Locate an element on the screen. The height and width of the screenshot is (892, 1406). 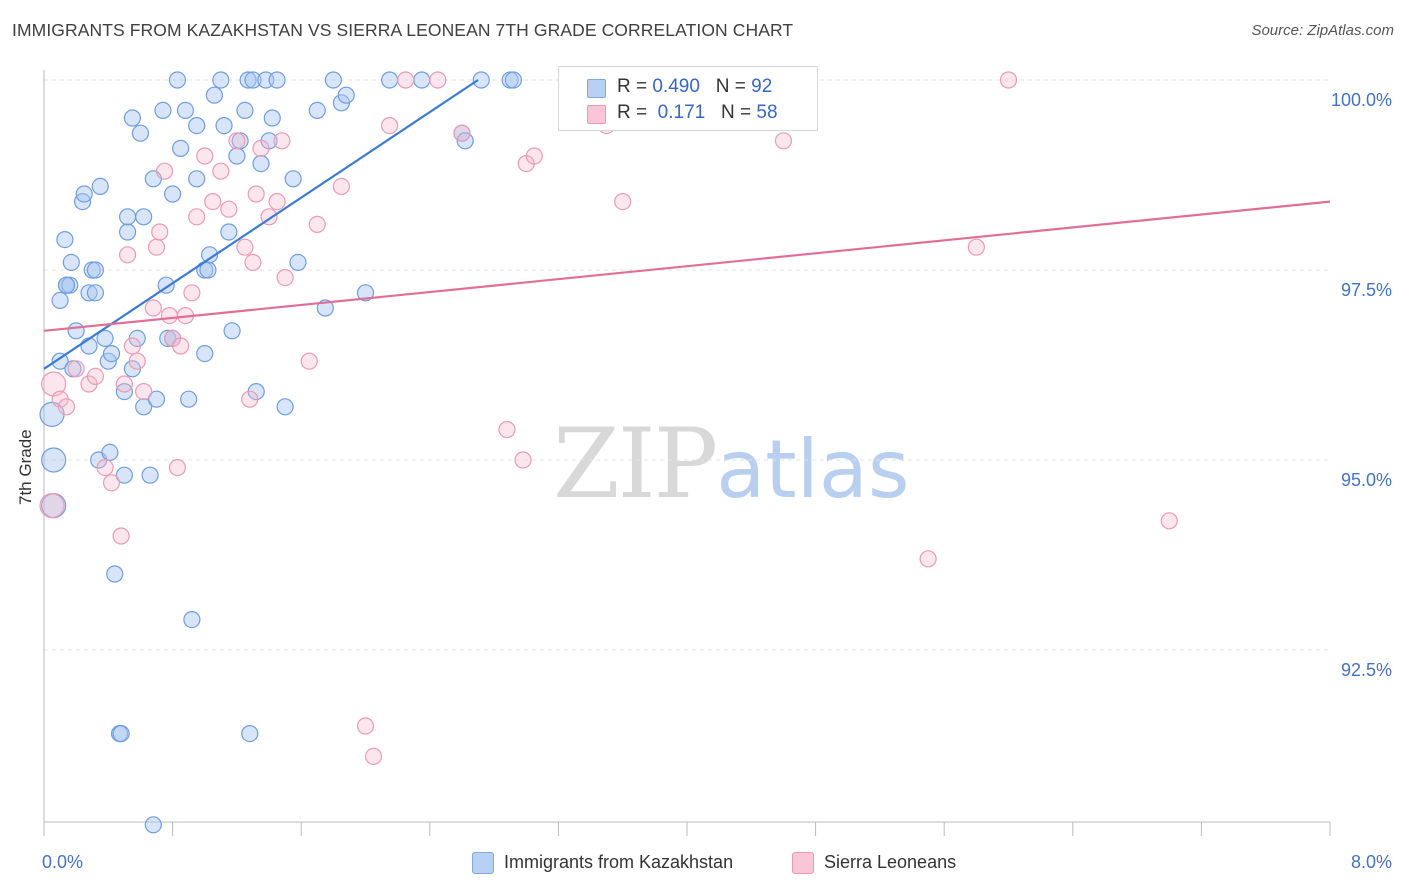
sierra-leonean-trend-line is located at coordinates (687, 266).